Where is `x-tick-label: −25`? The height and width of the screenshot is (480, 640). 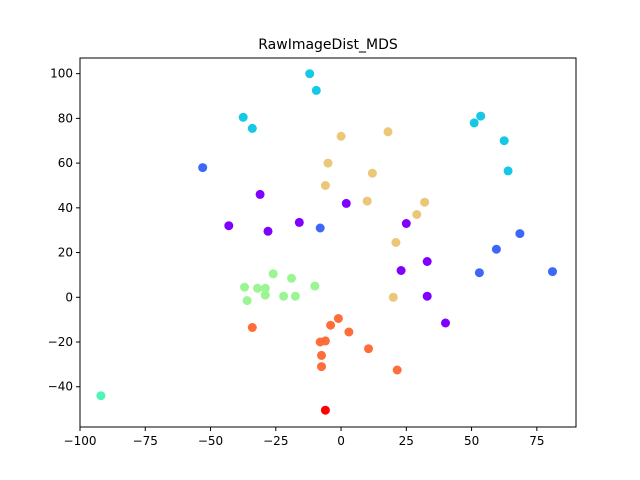 x-tick-label: −25 is located at coordinates (275, 441).